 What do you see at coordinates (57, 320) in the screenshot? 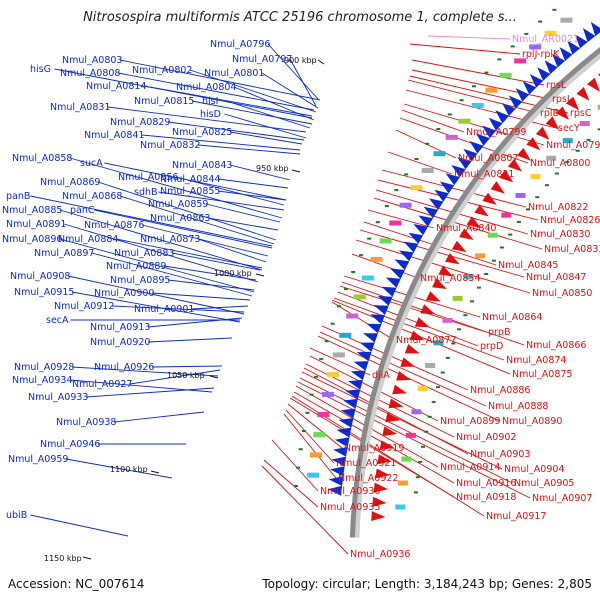
I see `gene-label-left: secA` at bounding box center [57, 320].